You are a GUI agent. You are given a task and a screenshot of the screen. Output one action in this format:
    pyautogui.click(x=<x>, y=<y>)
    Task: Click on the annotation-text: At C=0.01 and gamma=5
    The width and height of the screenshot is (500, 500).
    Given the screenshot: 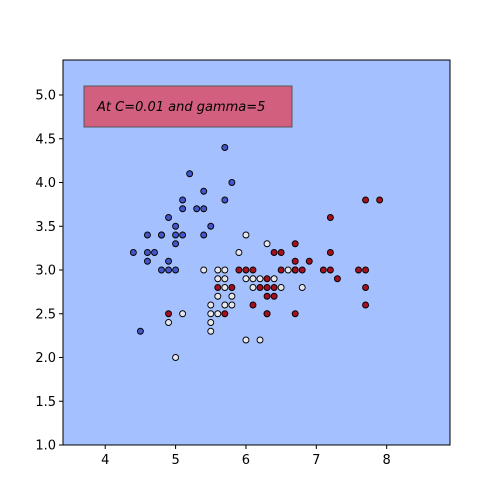 What is the action you would take?
    pyautogui.click(x=180, y=107)
    